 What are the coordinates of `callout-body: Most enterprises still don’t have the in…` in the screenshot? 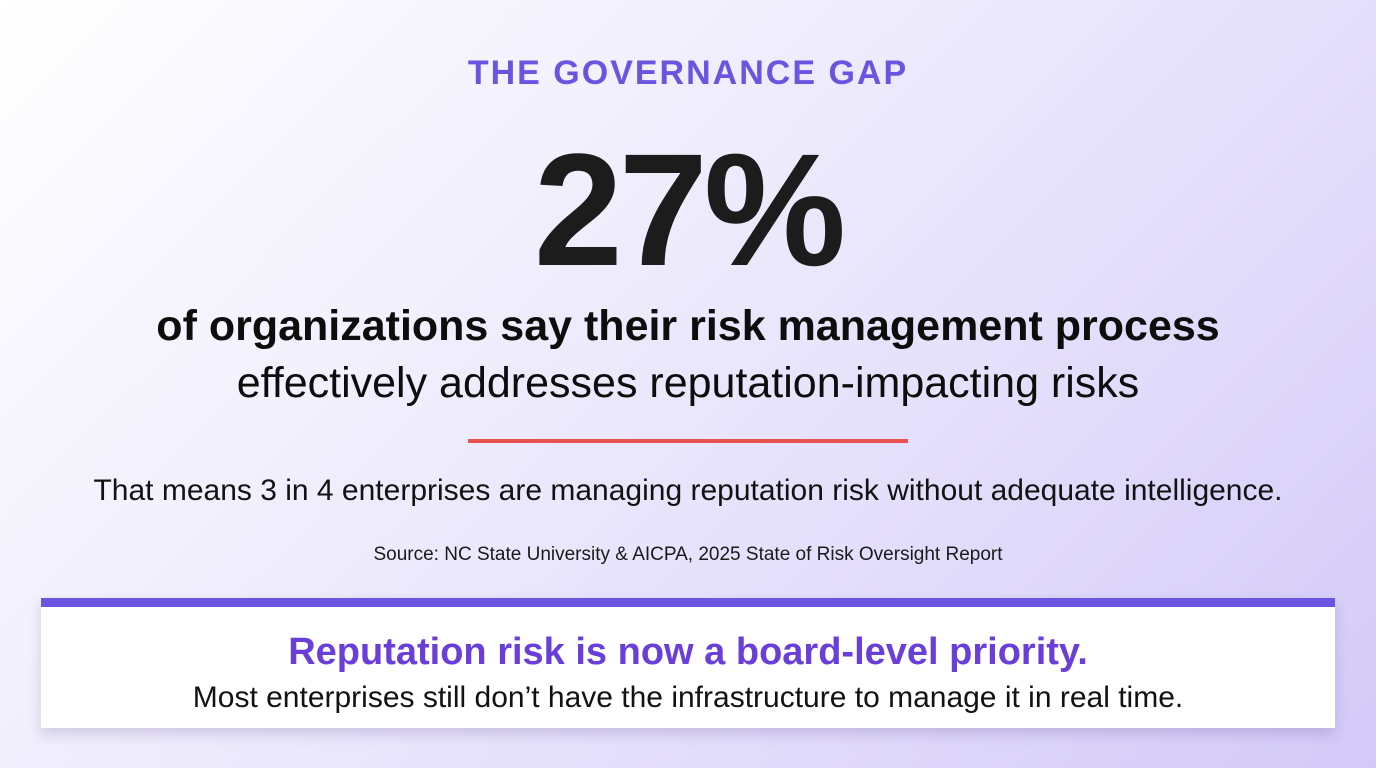 It's located at (688, 697).